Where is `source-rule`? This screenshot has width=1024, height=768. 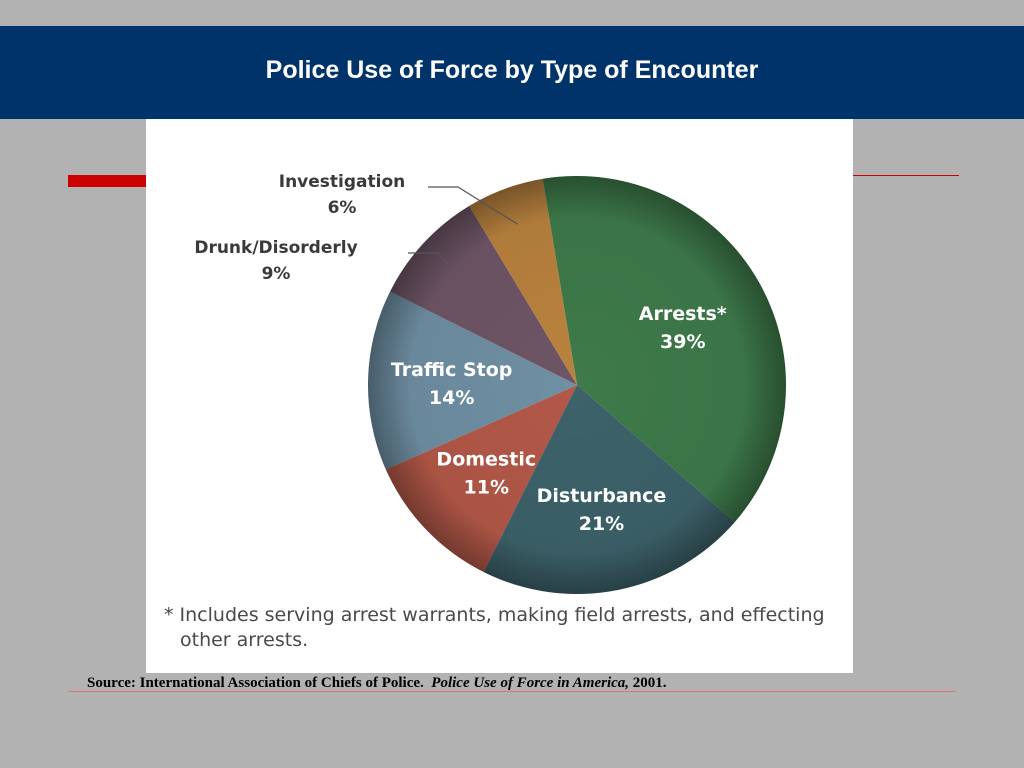 source-rule is located at coordinates (512, 691).